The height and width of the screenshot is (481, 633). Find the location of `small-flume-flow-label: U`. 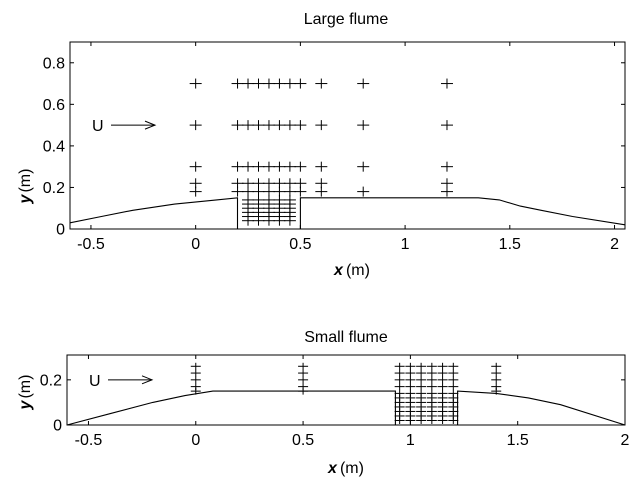

small-flume-flow-label: U is located at coordinates (95, 381).